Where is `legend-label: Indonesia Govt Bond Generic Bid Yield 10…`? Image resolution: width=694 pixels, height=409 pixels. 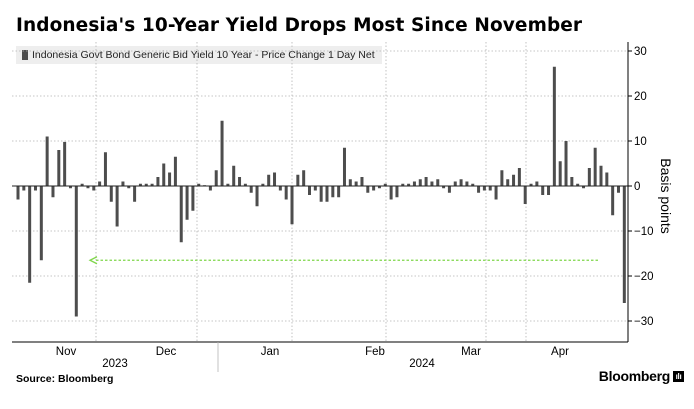
legend-label: Indonesia Govt Bond Generic Bid Yield 10… is located at coordinates (203, 55).